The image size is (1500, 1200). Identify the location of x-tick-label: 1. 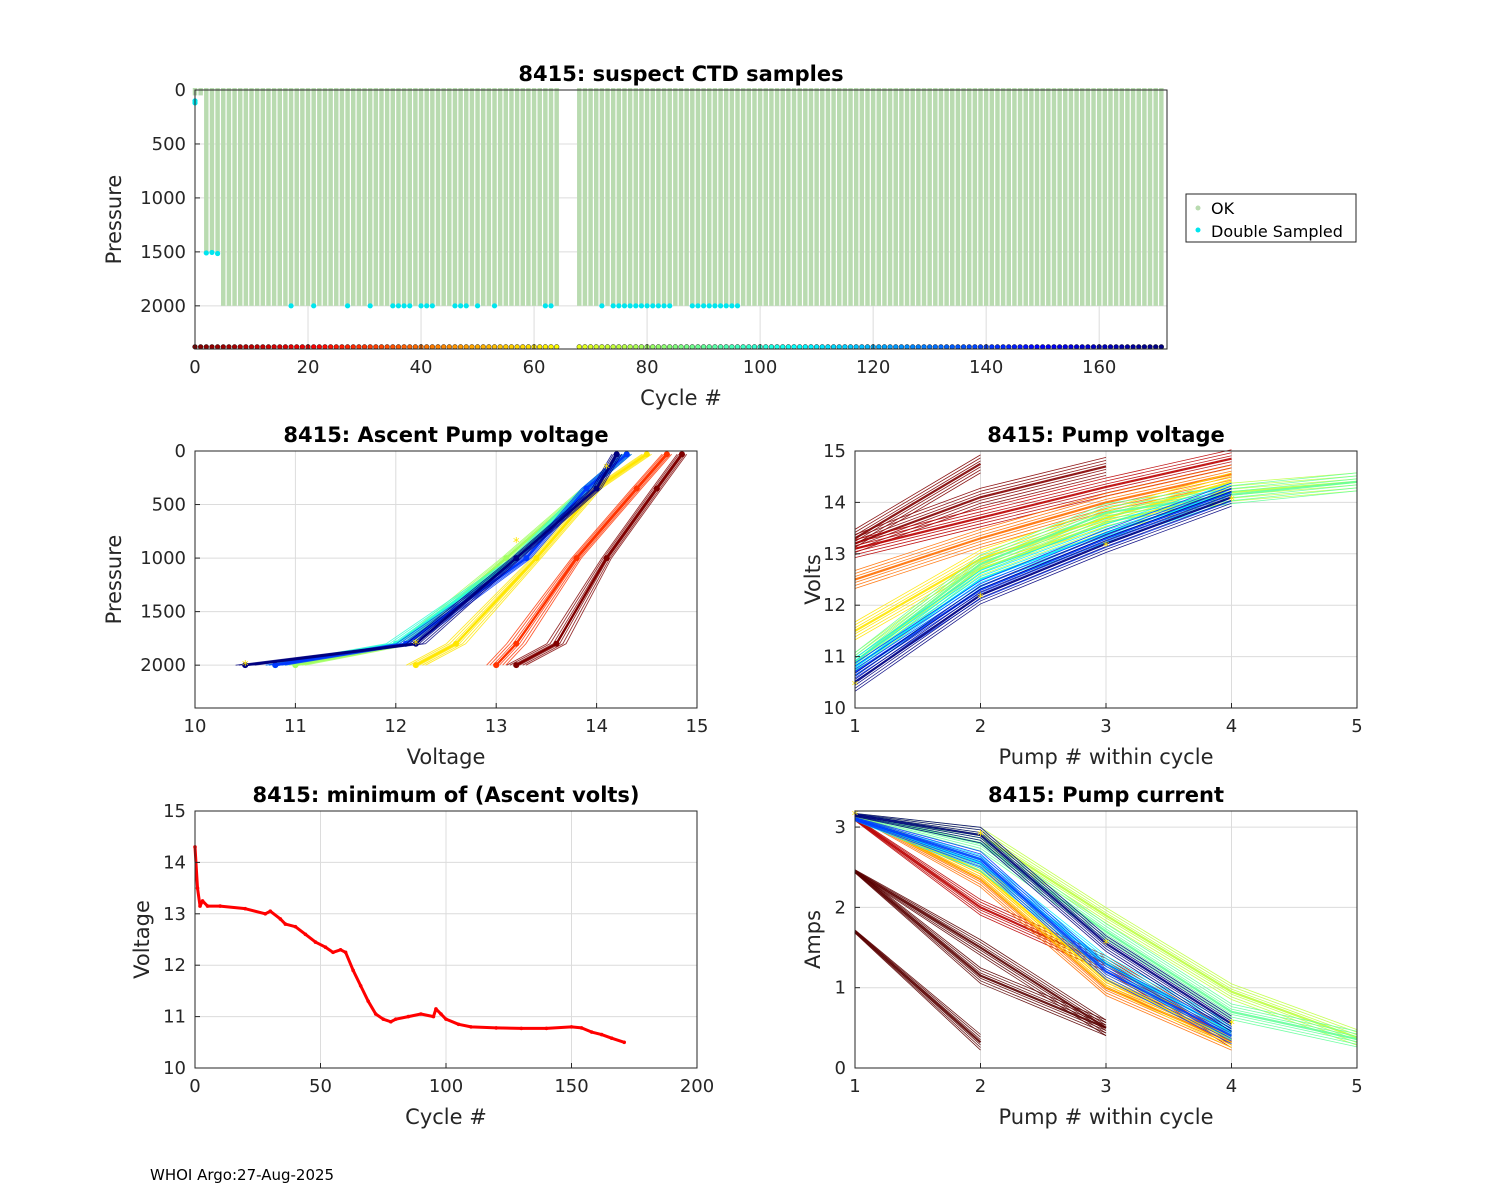
(854, 726).